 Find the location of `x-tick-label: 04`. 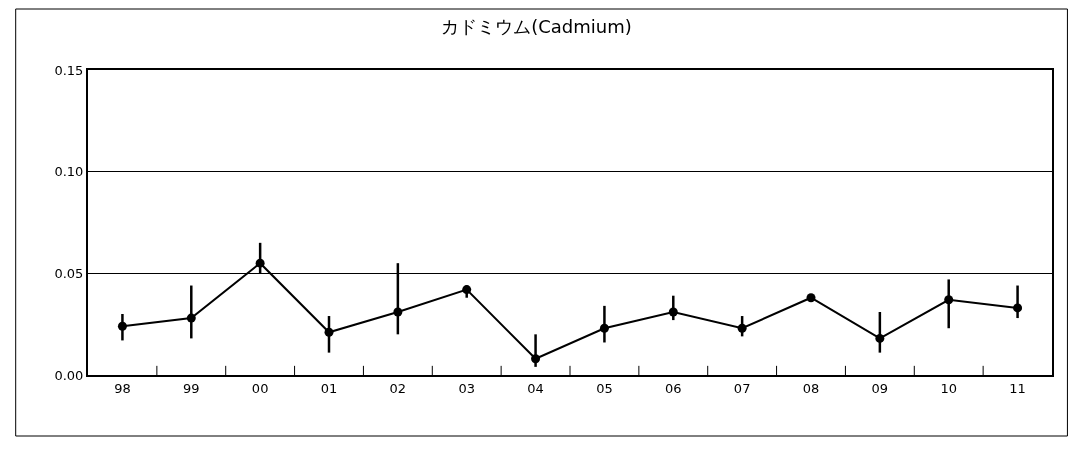

x-tick-label: 04 is located at coordinates (535, 388).